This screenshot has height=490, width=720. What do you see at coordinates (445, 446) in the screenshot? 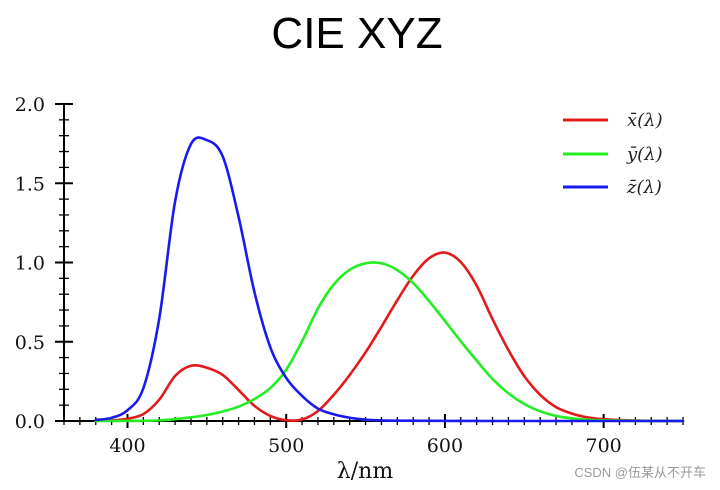
I see `x-tick-label: 600` at bounding box center [445, 446].